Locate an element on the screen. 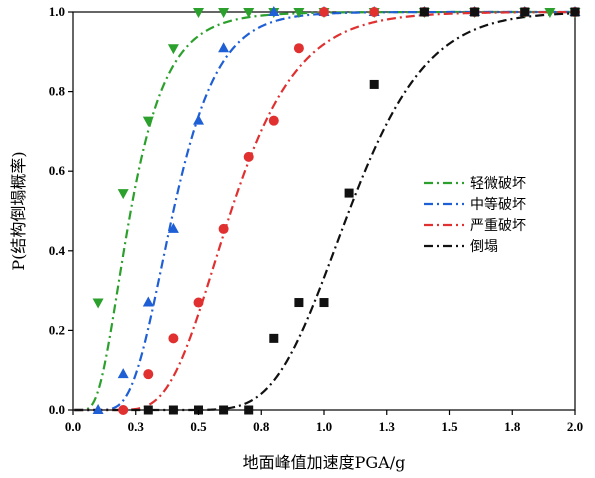  x-tick-label: 1.8 is located at coordinates (512, 426).